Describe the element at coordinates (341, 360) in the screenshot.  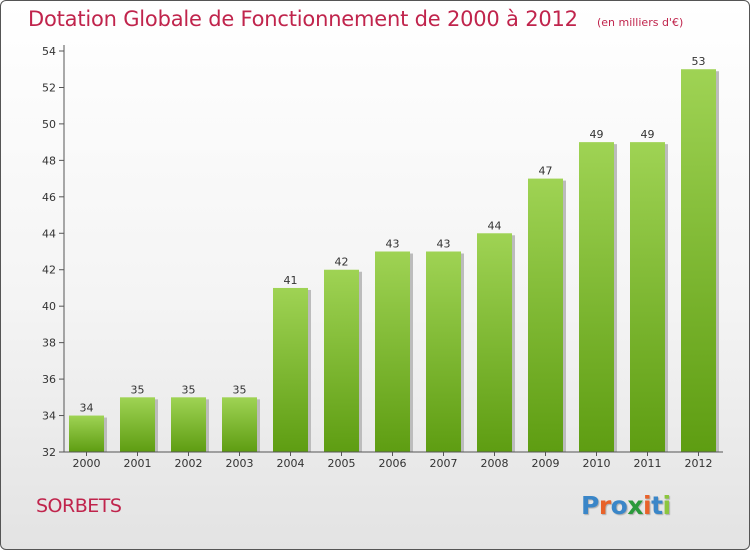
I see `bar-2005` at that location.